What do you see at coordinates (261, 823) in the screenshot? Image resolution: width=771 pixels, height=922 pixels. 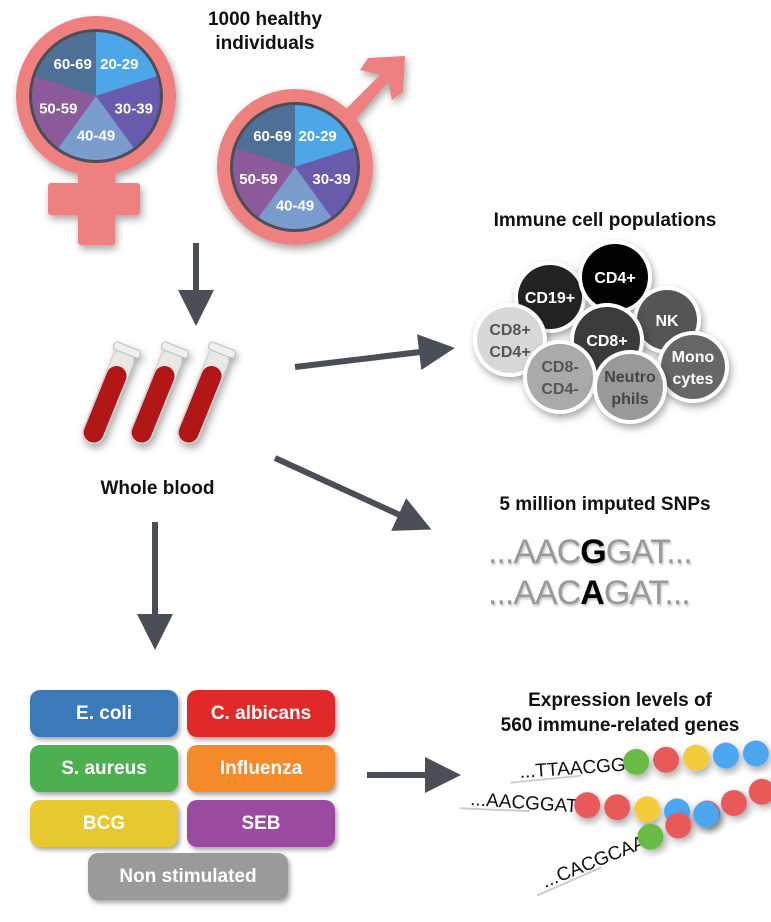 I see `stimulus-seb: SEB` at bounding box center [261, 823].